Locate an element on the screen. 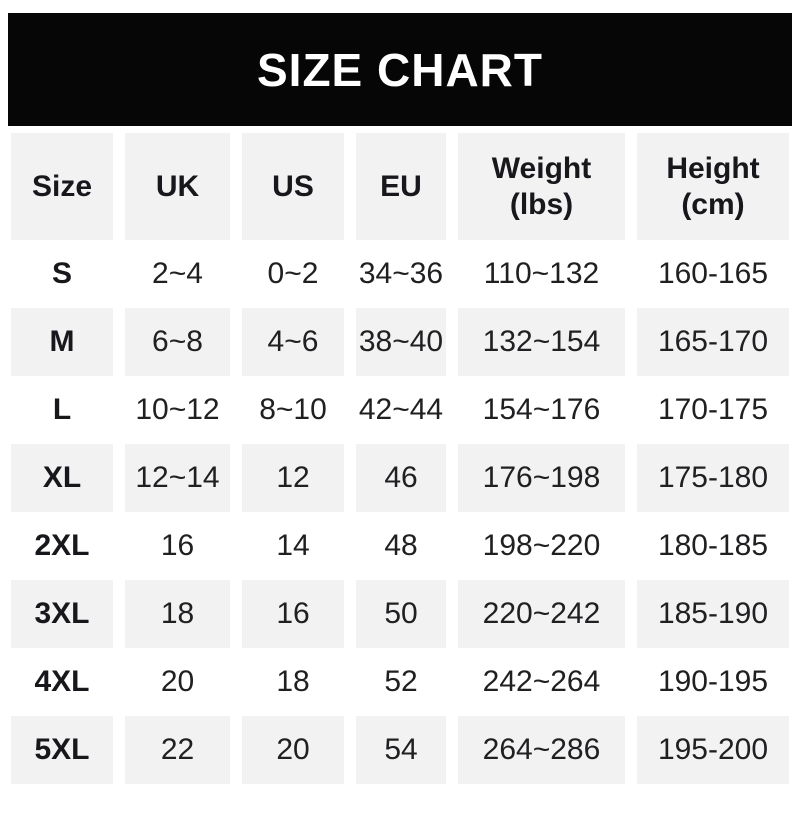 This screenshot has width=800, height=813. us-cell: 16 is located at coordinates (293, 614).